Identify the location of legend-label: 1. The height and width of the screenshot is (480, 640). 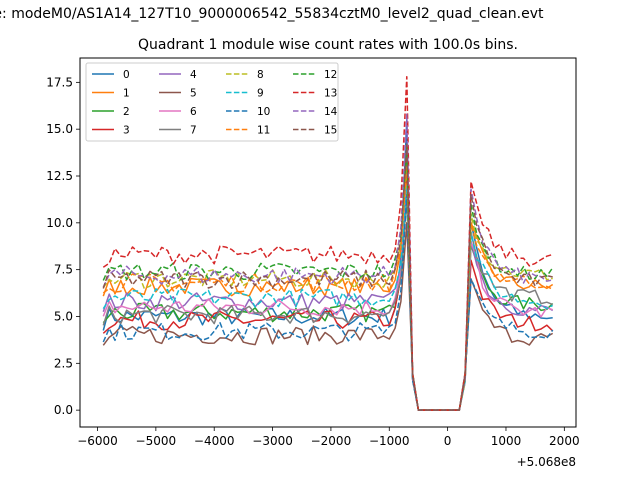
(126, 94).